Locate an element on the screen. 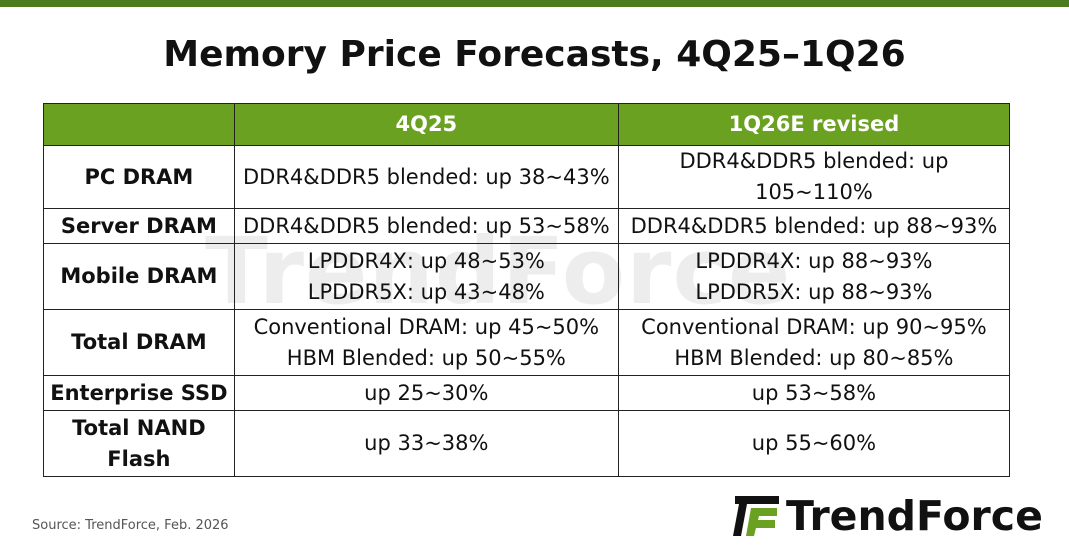  cell-line: up 33~38% is located at coordinates (426, 443).